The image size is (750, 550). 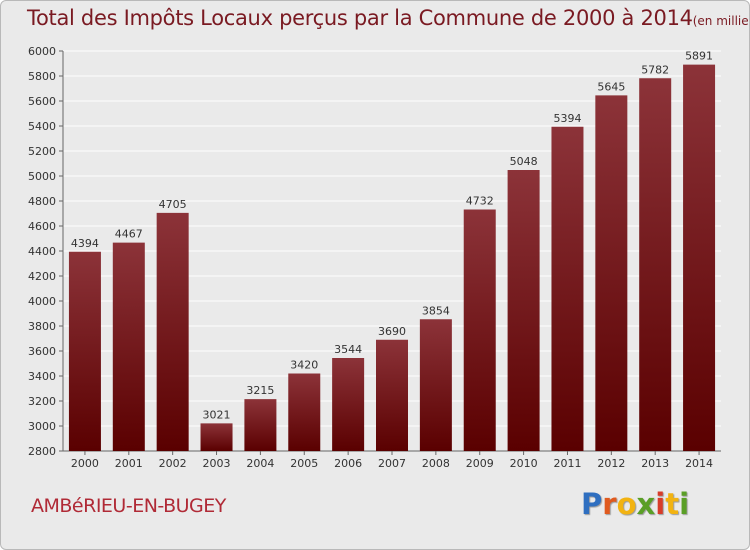 I want to click on x-tick-label: 2001, so click(x=129, y=463).